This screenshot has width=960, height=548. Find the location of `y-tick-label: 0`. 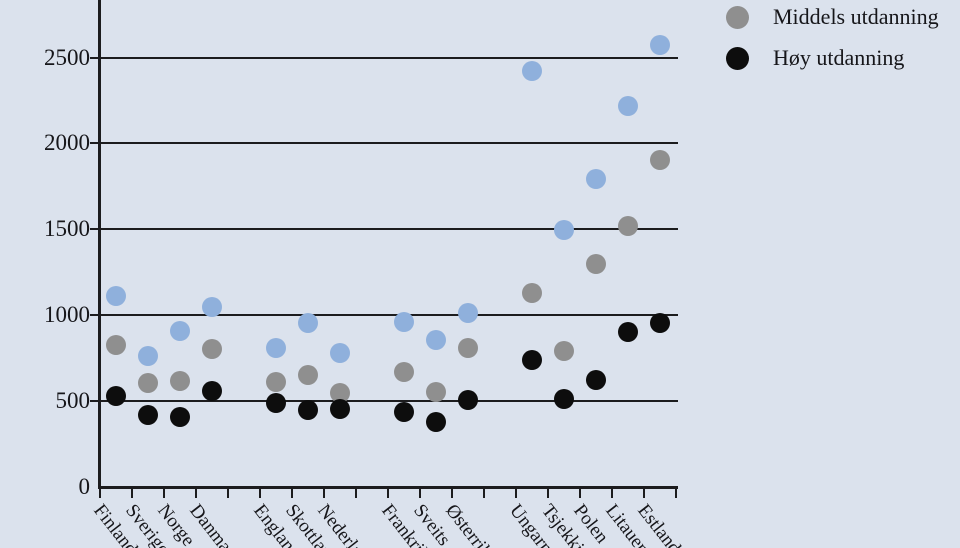

y-tick-label: 0 is located at coordinates (84, 486).